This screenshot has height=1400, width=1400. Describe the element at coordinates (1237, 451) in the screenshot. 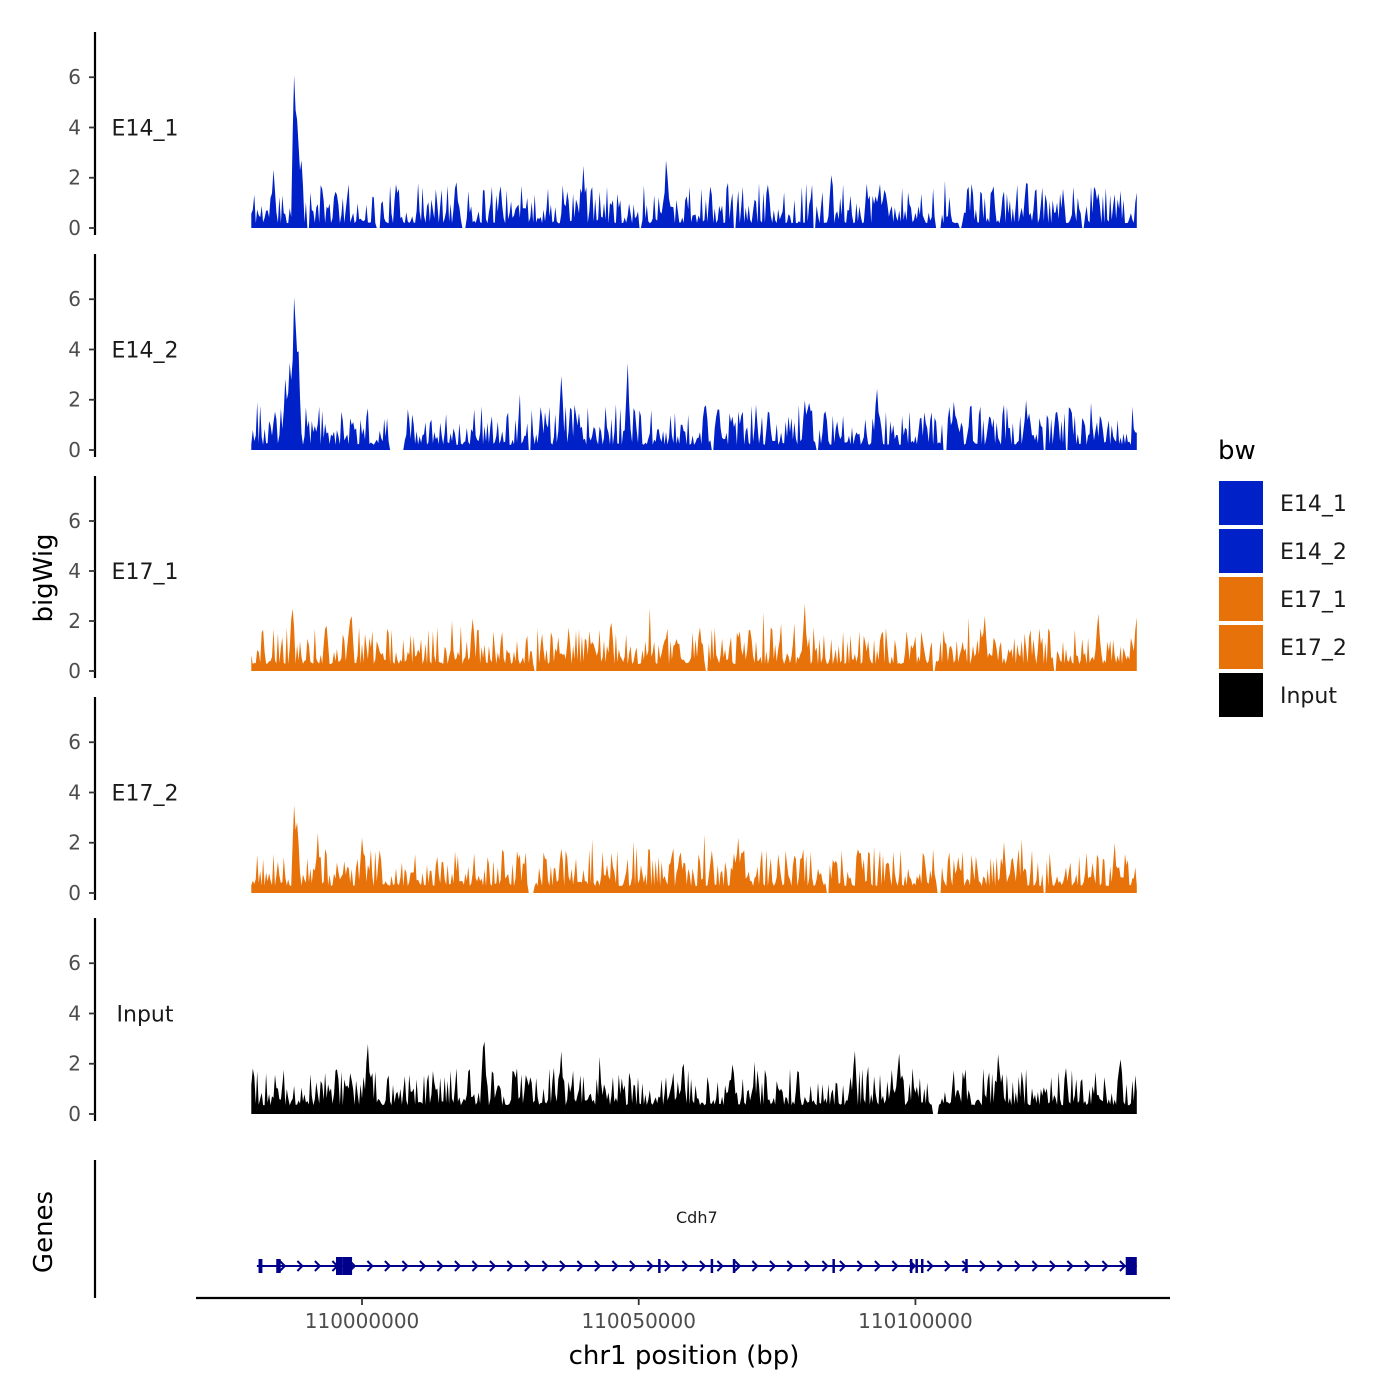

I see `legend-title: bw` at that location.